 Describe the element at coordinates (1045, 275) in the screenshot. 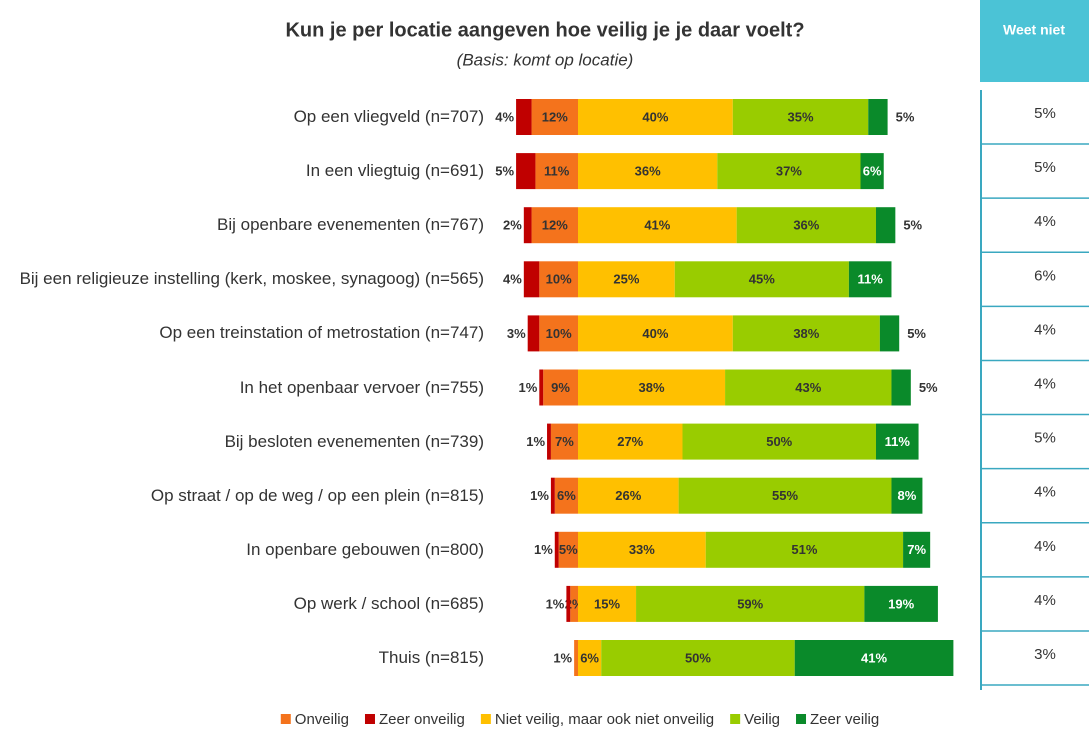

I see `side-value: 6%` at that location.